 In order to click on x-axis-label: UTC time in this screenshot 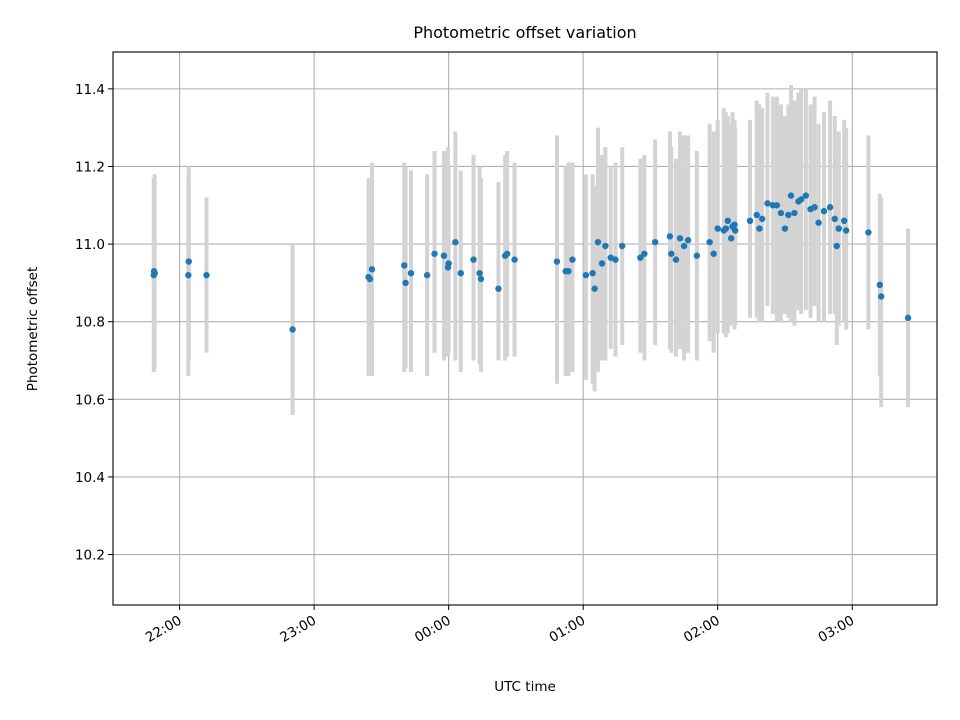, I will do `click(525, 687)`.